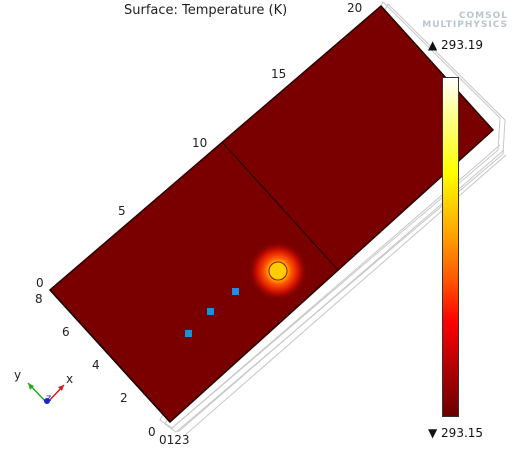 The image size is (522, 450). What do you see at coordinates (124, 398) in the screenshot?
I see `axis-tick-short: 2` at bounding box center [124, 398].